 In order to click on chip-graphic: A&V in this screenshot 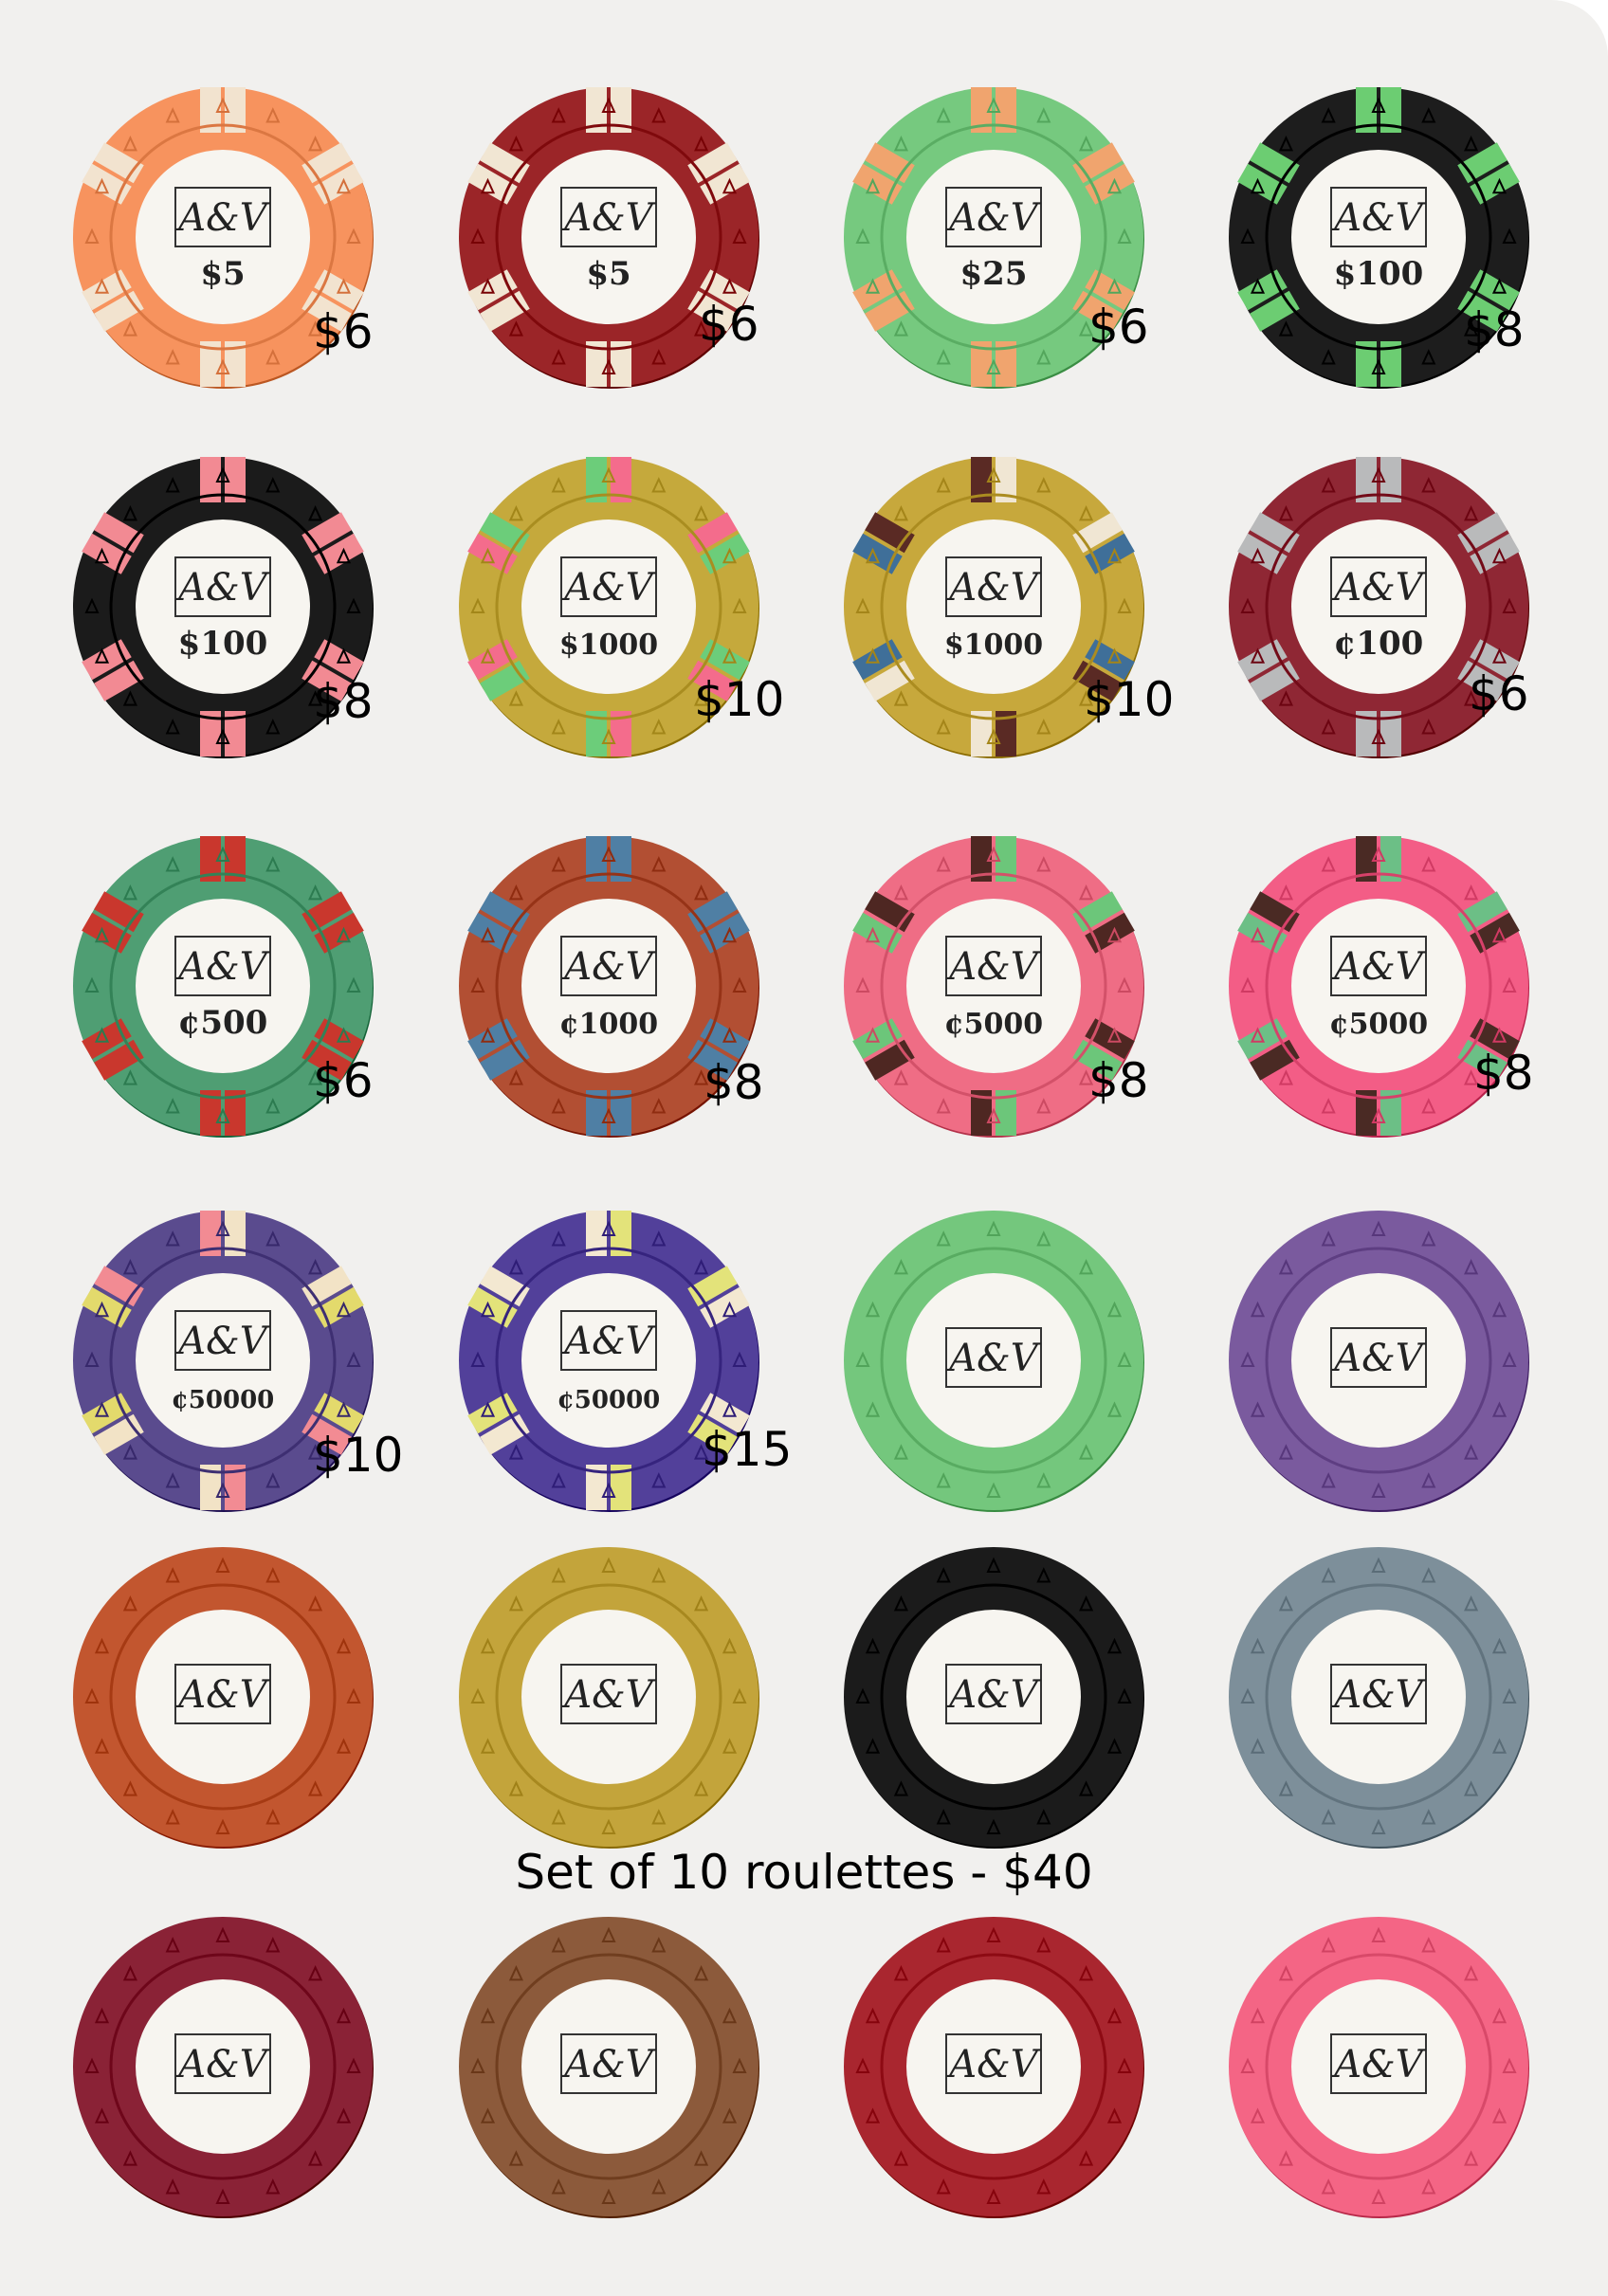, I will do `click(223, 1698)`.